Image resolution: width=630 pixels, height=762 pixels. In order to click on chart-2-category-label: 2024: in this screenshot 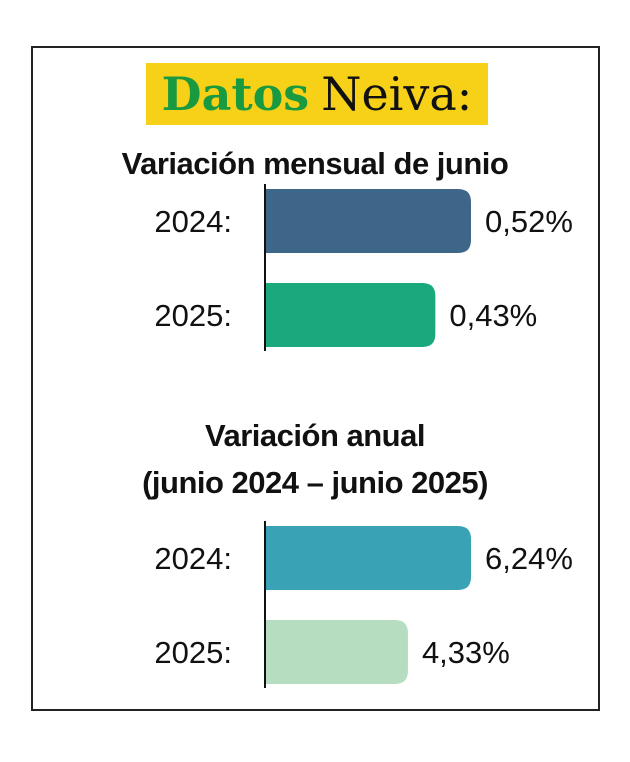, I will do `click(193, 558)`.